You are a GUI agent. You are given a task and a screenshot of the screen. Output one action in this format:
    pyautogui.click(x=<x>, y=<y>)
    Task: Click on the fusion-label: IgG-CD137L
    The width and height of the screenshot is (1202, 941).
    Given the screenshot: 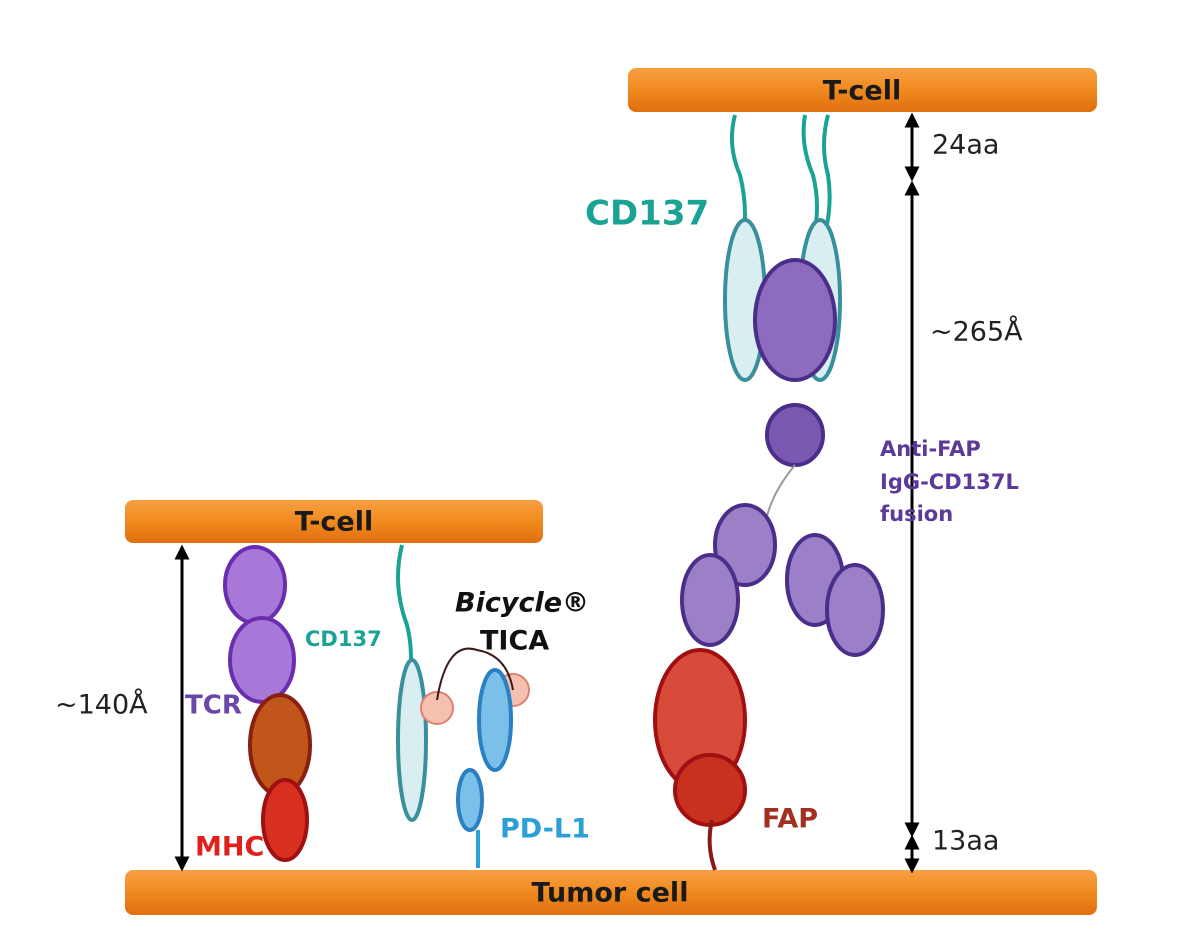 What is the action you would take?
    pyautogui.click(x=949, y=482)
    